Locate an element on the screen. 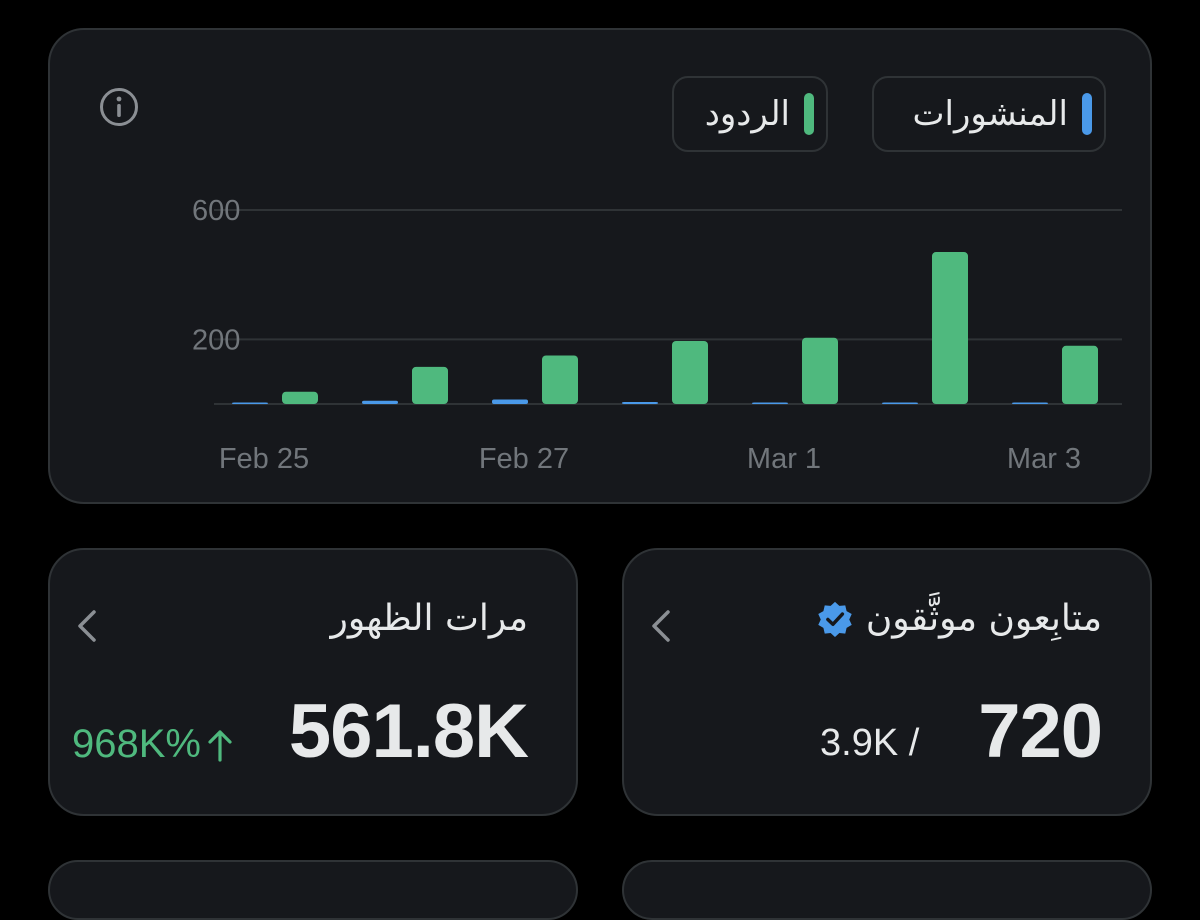  impressions-title-text: مرات الظهور is located at coordinates (429, 618).